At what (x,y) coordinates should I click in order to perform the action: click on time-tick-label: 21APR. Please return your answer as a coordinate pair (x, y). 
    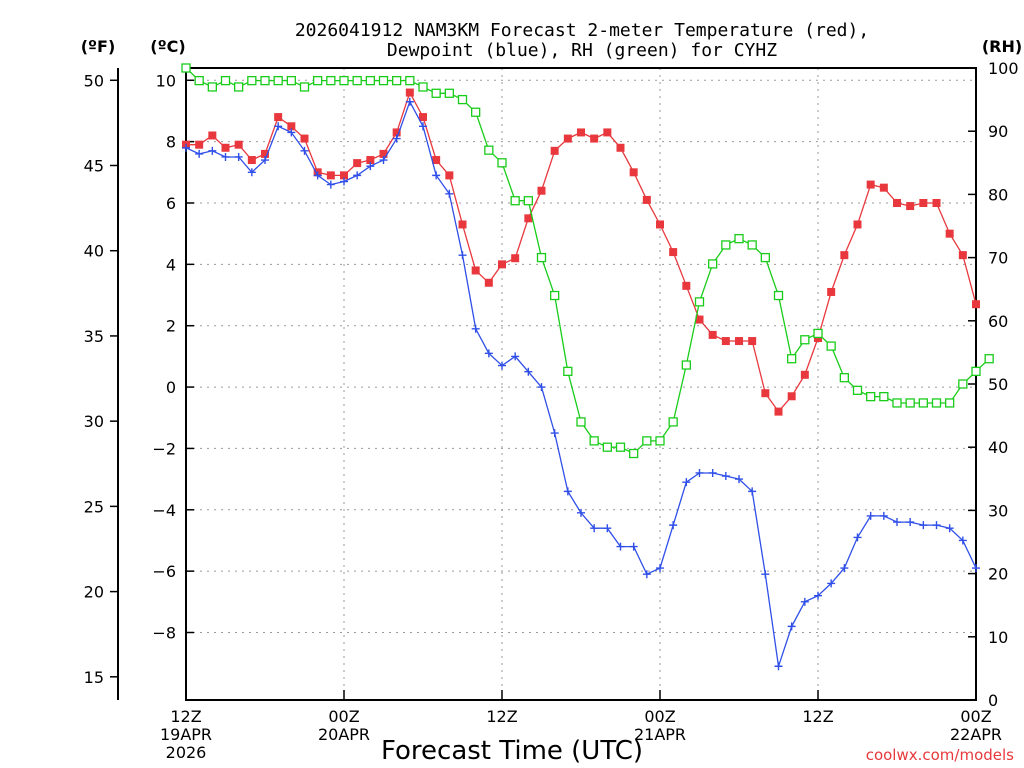
    Looking at the image, I should click on (660, 734).